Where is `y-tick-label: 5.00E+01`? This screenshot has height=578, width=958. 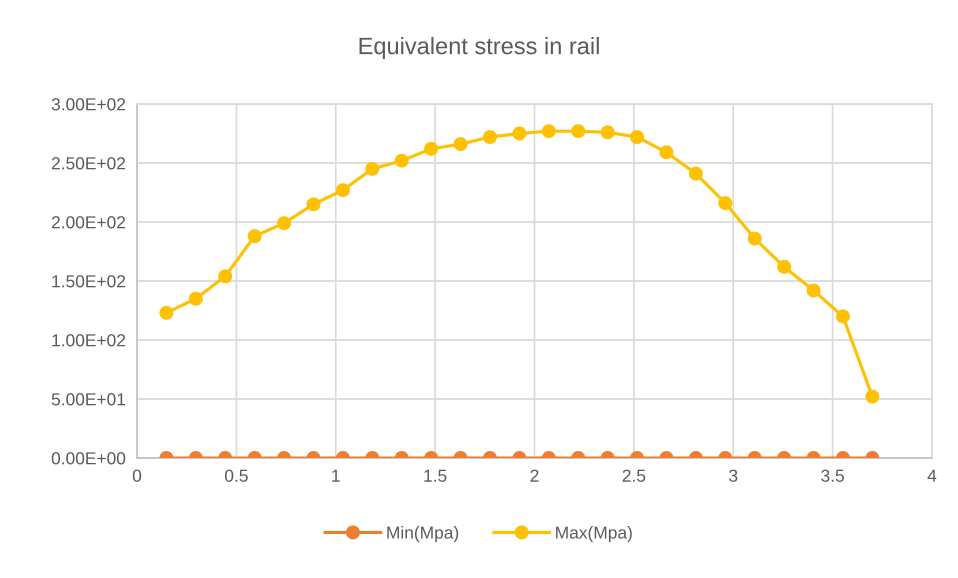
y-tick-label: 5.00E+01 is located at coordinates (89, 399).